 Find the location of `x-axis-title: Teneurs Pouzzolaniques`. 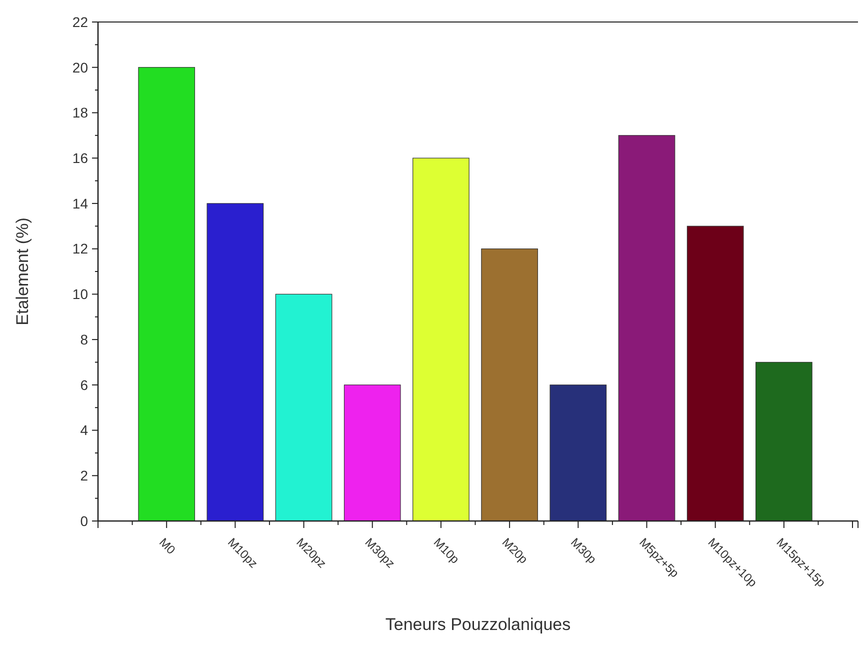

x-axis-title: Teneurs Pouzzolaniques is located at coordinates (478, 624).